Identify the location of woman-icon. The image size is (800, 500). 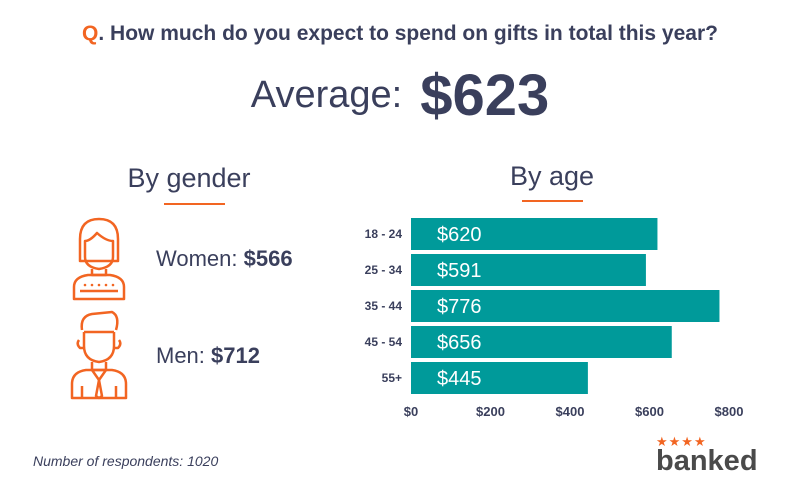
(99, 259).